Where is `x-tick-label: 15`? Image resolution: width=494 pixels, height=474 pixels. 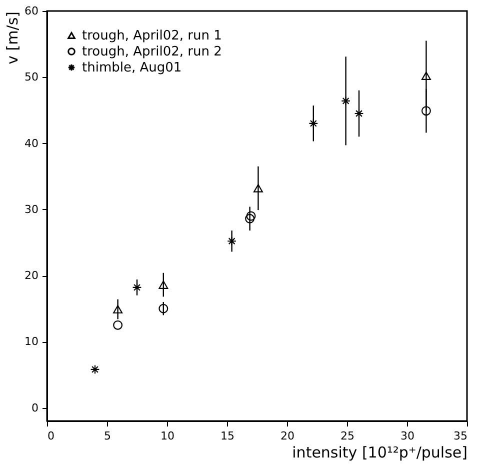 x-tick-label: 15 is located at coordinates (227, 436).